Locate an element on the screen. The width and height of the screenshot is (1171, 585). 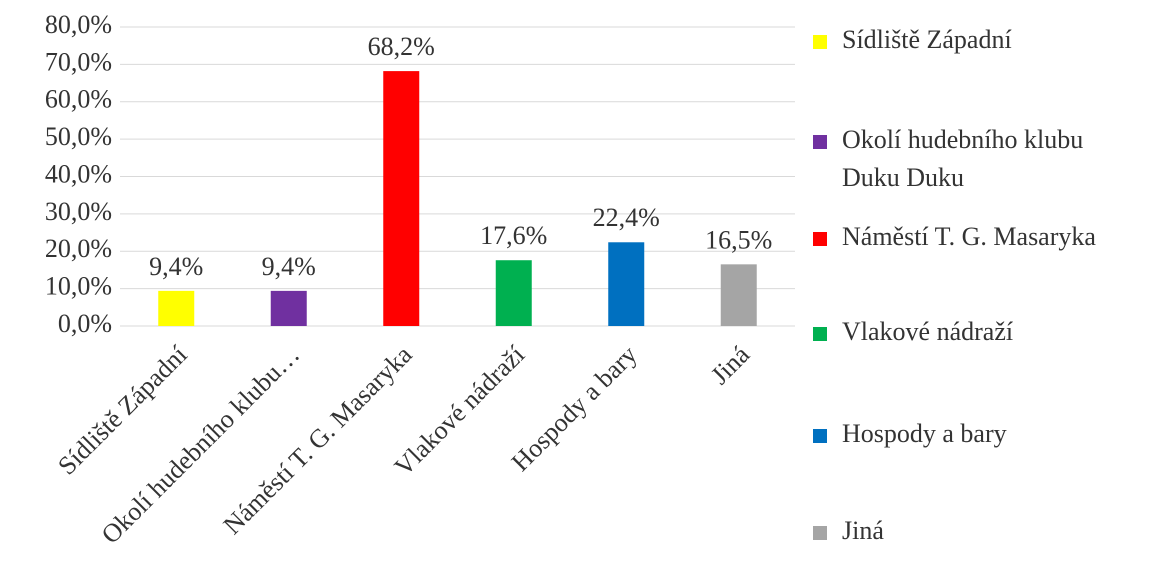
legend-label: Náměstí T. G. Masaryka is located at coordinates (969, 236).